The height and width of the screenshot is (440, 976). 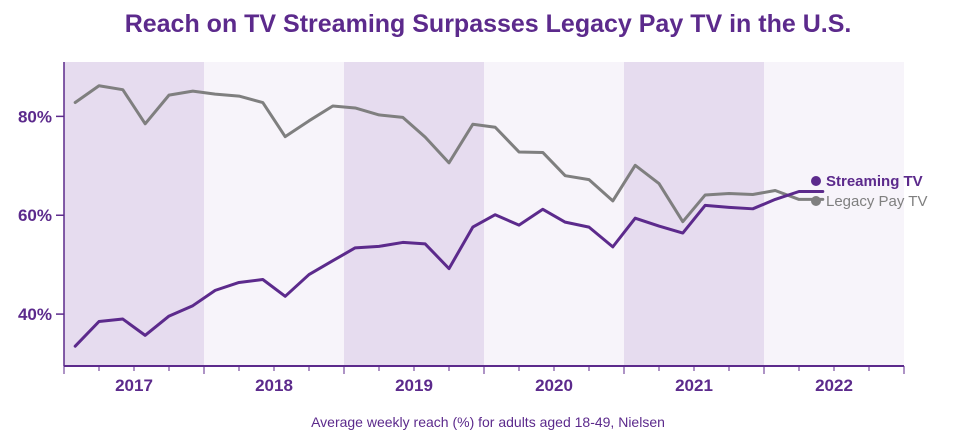 What do you see at coordinates (834, 385) in the screenshot?
I see `x-tick-label-5: 2022` at bounding box center [834, 385].